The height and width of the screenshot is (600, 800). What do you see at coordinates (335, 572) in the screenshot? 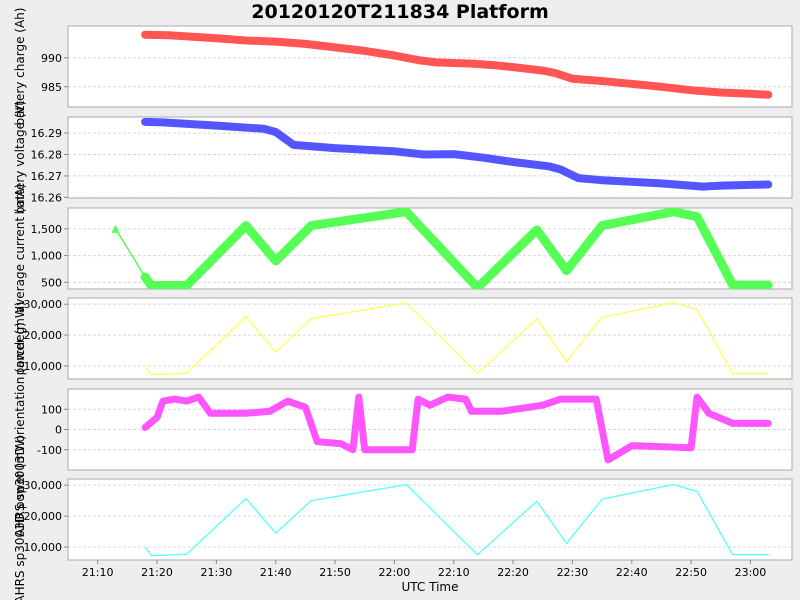
I see `x-tick-label: 21:50` at bounding box center [335, 572].